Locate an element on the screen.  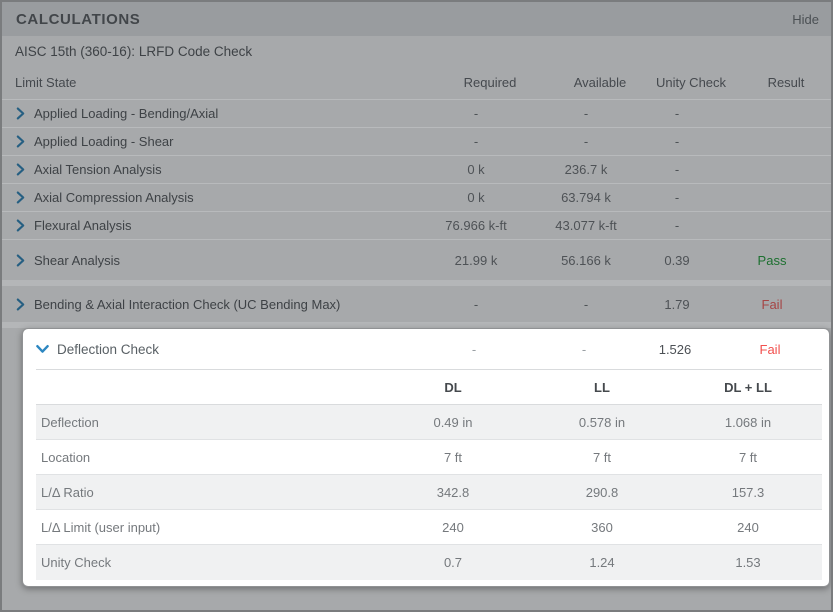
subtable-row-label: L/Δ Limit (user input) is located at coordinates (101, 527).